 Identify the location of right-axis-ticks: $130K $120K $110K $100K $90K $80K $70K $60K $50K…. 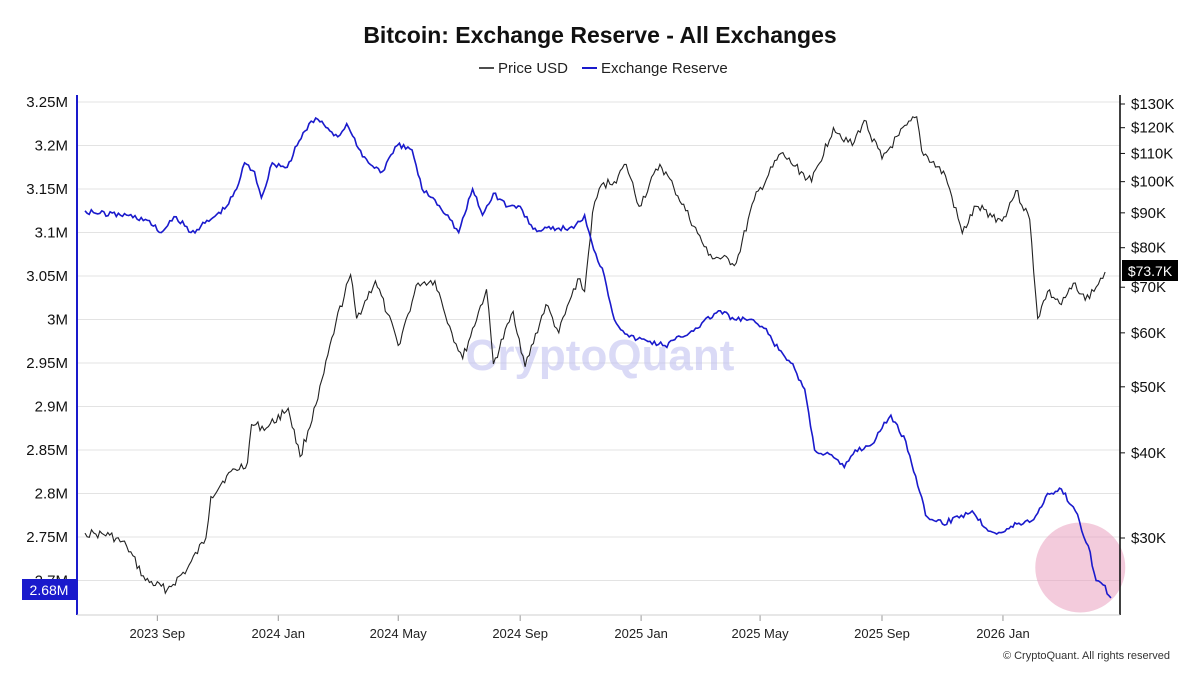
(1147, 321).